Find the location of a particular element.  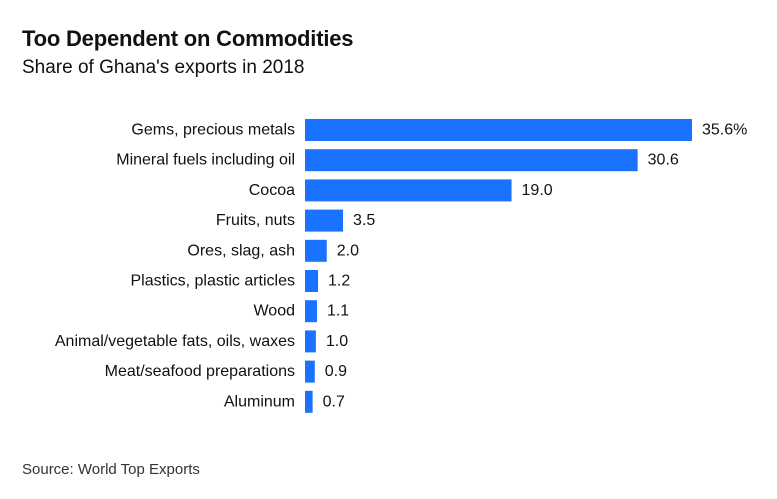

category-label: Ores, slag, ash is located at coordinates (241, 250).